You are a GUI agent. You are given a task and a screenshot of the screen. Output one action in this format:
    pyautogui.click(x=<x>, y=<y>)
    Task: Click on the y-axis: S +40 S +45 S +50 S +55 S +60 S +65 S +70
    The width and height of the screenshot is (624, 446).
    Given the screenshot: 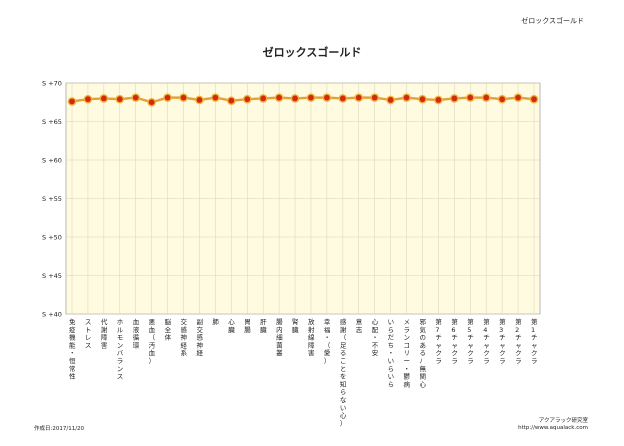 What is the action you would take?
    pyautogui.click(x=52, y=199)
    